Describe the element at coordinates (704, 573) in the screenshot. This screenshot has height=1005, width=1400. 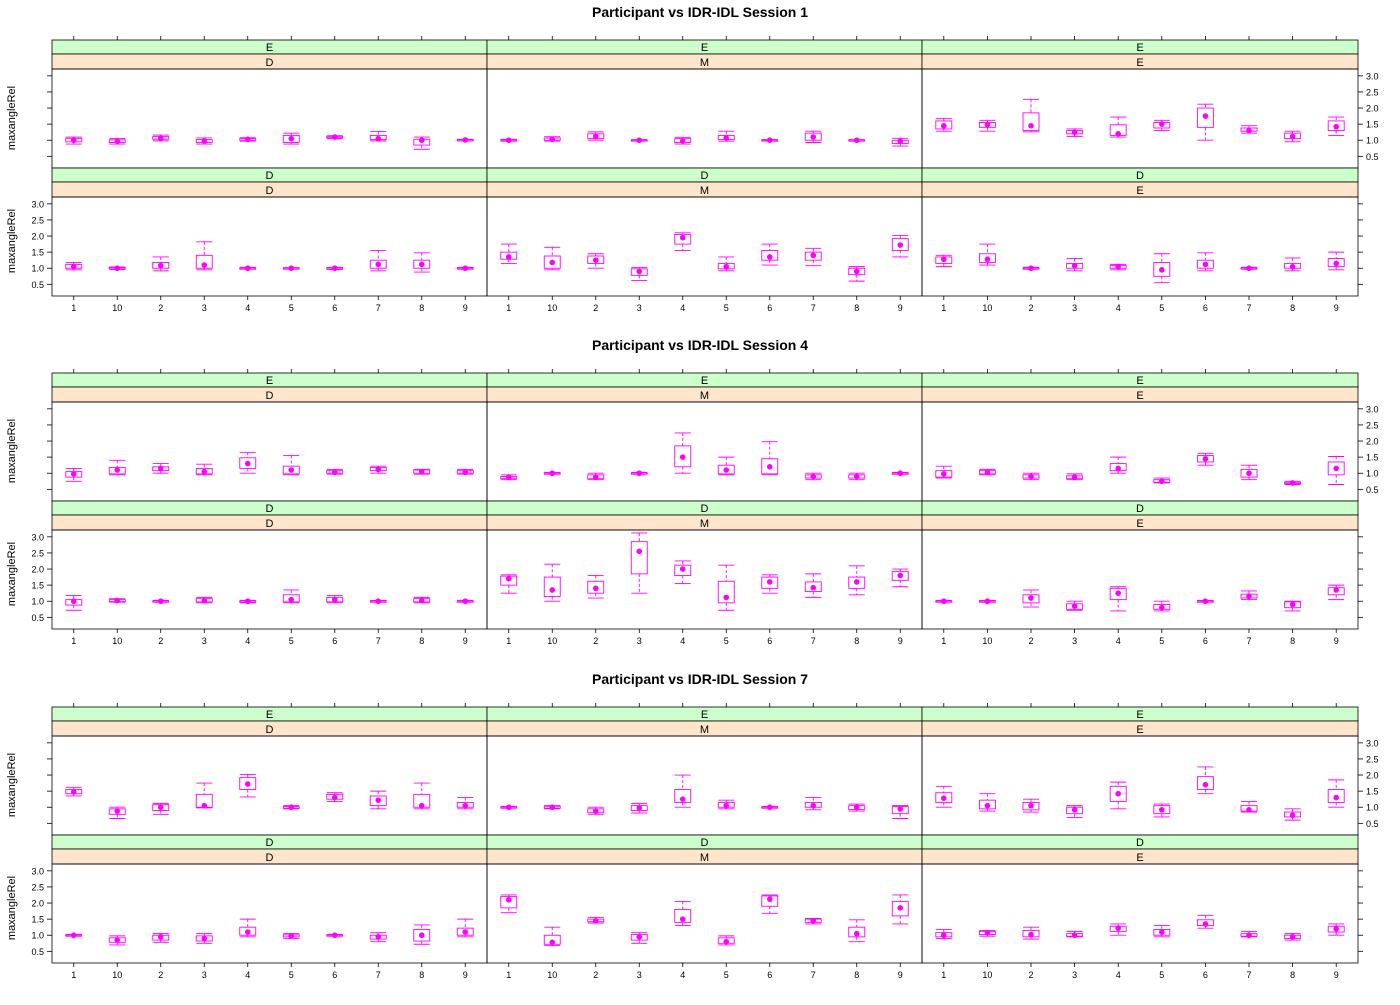
I see `panel-D-M: DM 1 10 2 3 4 5 6 7 8 9` at that location.